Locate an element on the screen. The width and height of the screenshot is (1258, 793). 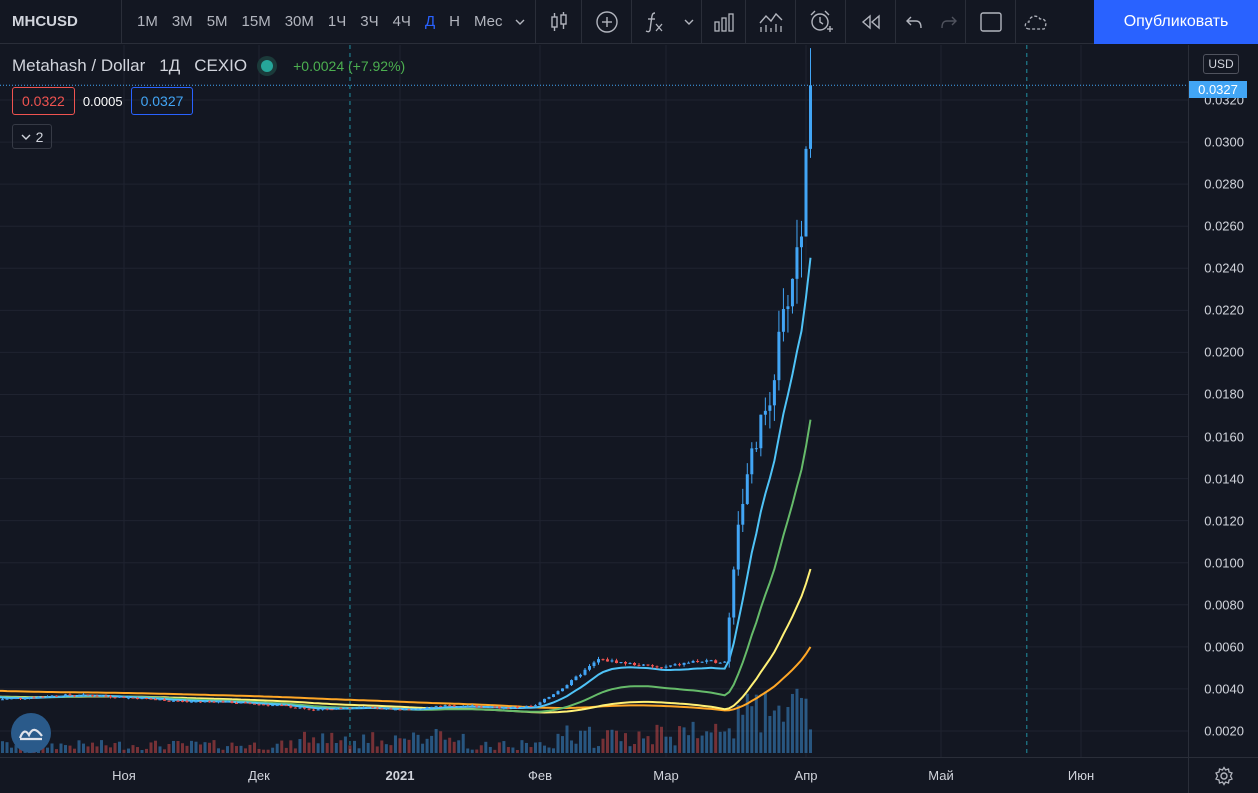
time-tick-label: 2021 is located at coordinates (400, 775).